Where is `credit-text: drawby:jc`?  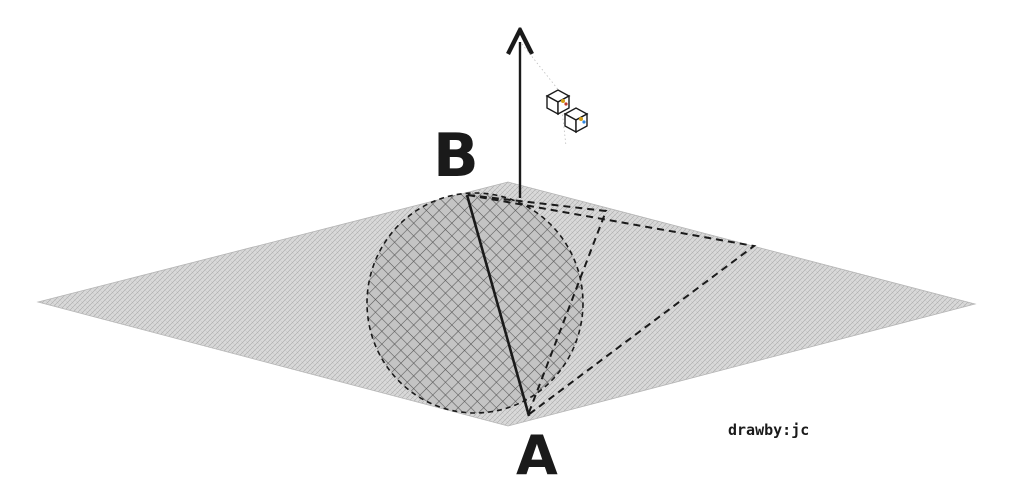 credit-text: drawby:jc is located at coordinates (768, 430).